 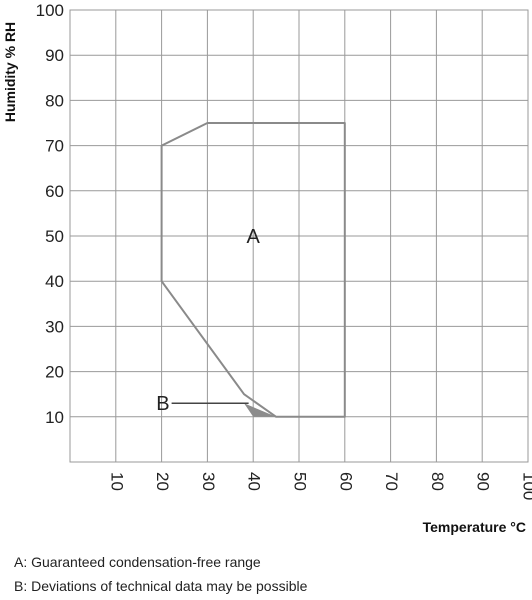 I want to click on x-tick-label-60: 60, so click(x=345, y=481).